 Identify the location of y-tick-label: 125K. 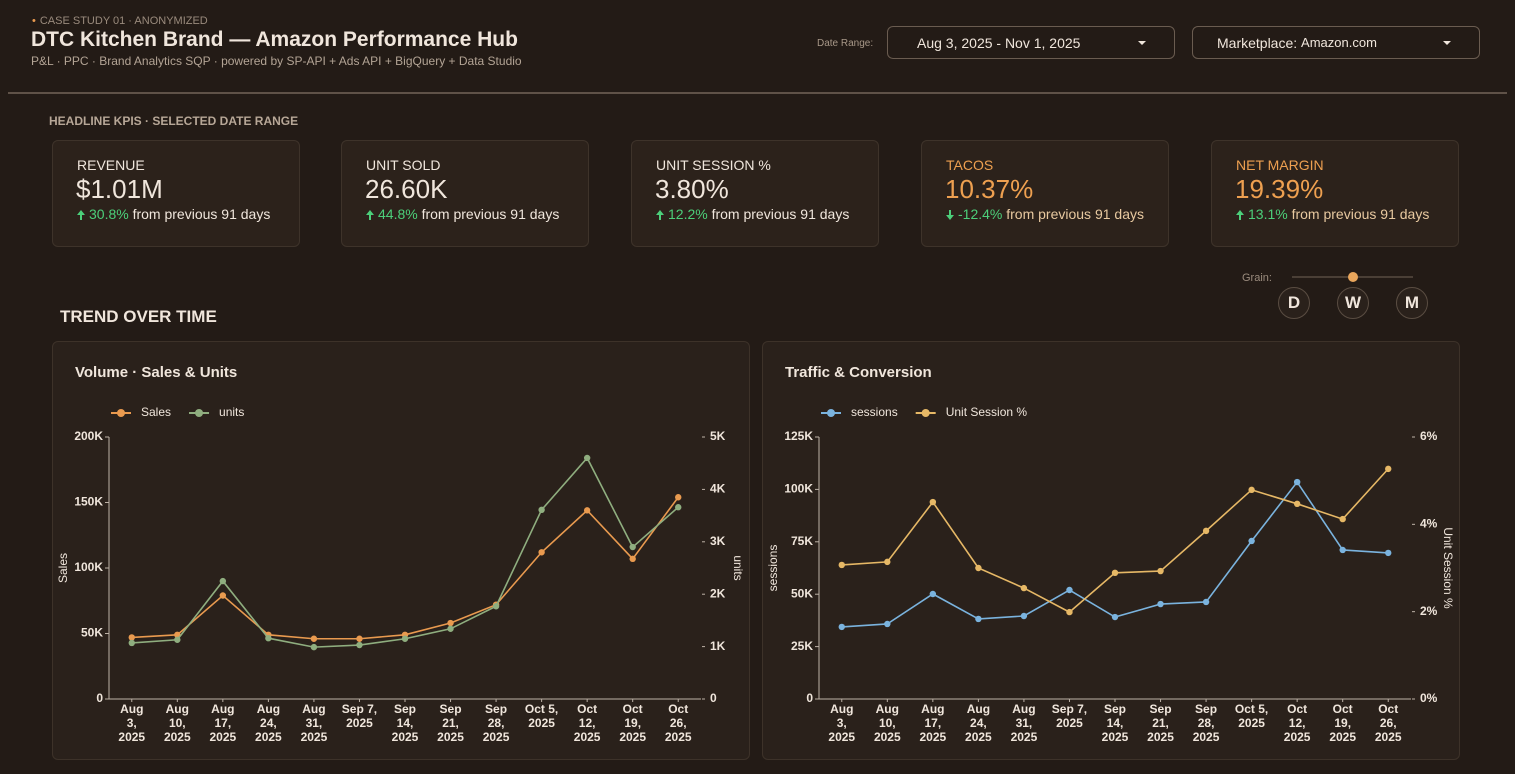
(798, 436).